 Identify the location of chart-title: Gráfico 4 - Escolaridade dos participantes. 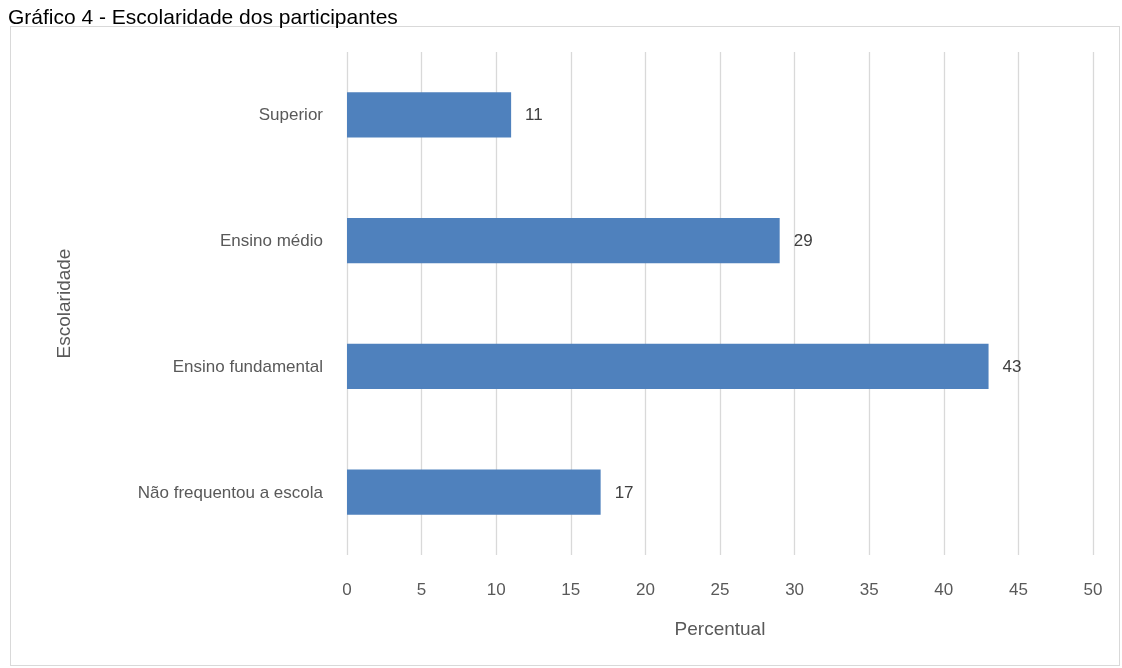
(203, 16).